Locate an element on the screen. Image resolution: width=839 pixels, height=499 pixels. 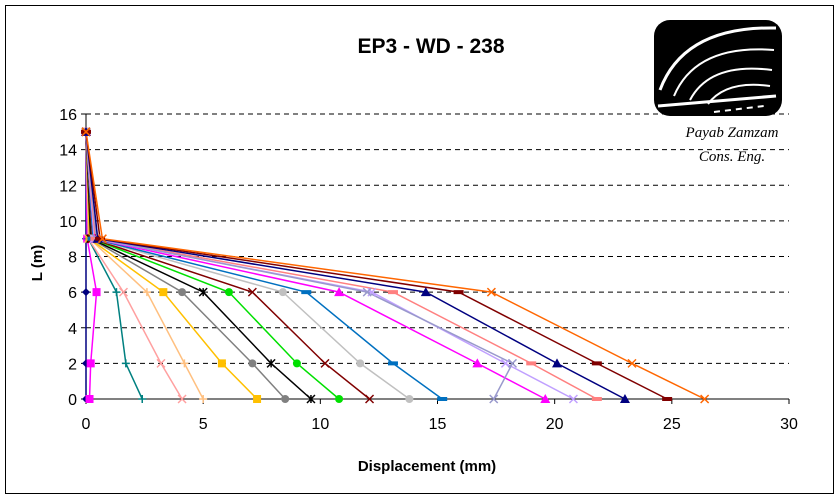
y-tick-label: 14 is located at coordinates (68, 151).